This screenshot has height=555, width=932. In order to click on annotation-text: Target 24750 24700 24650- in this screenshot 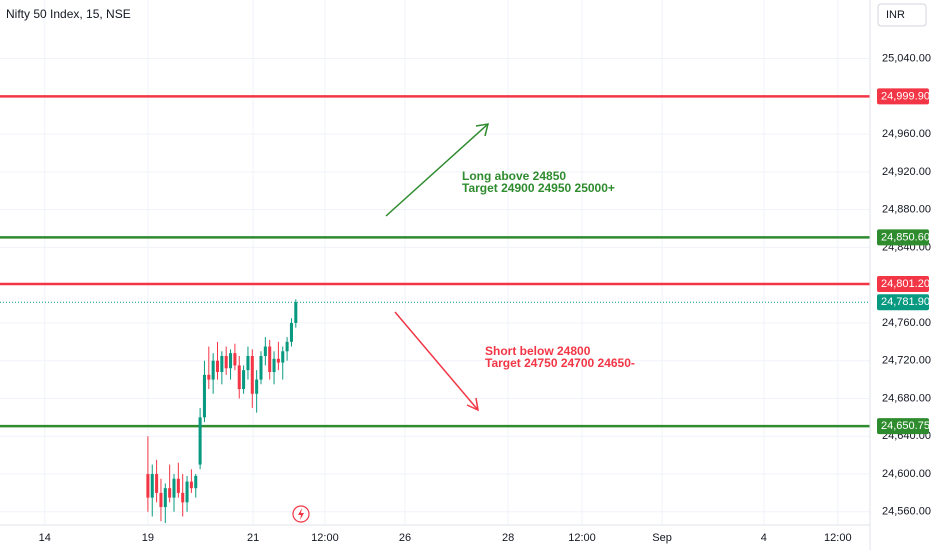, I will do `click(560, 363)`.